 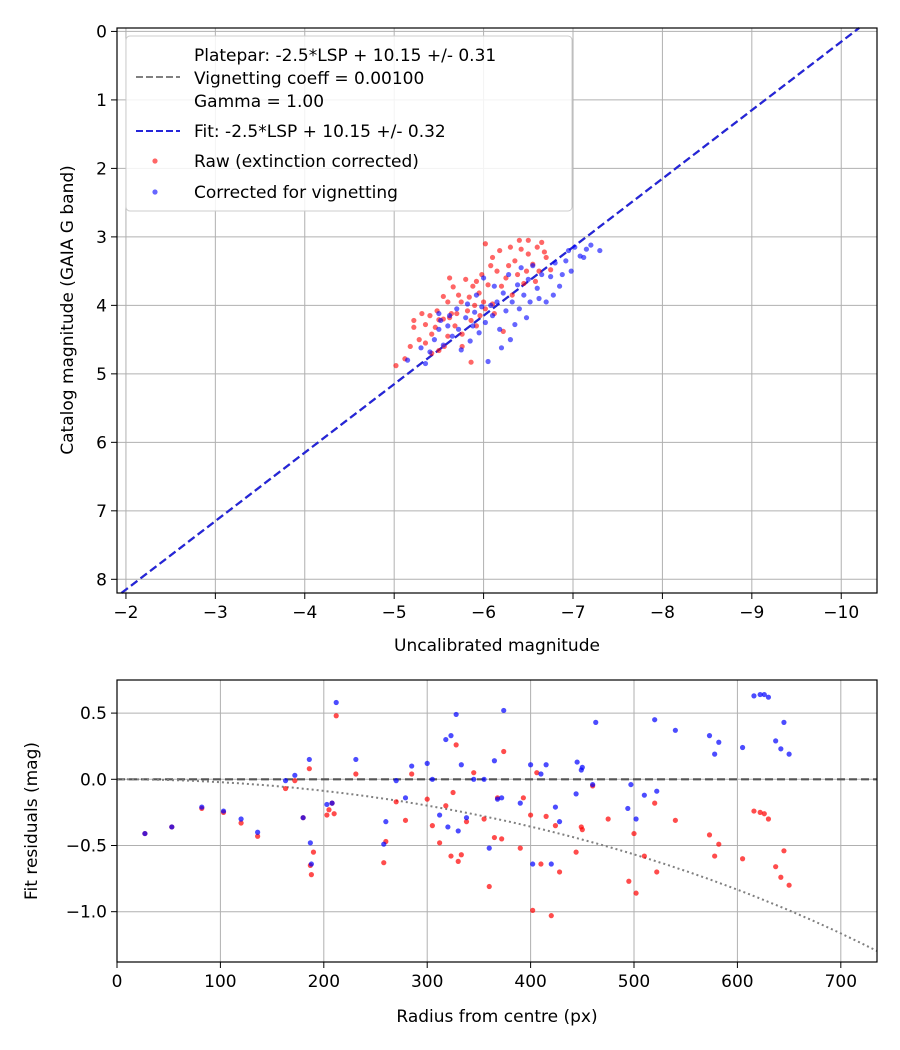 What do you see at coordinates (304, 613) in the screenshot?
I see `top-x-tick-label: −4` at bounding box center [304, 613].